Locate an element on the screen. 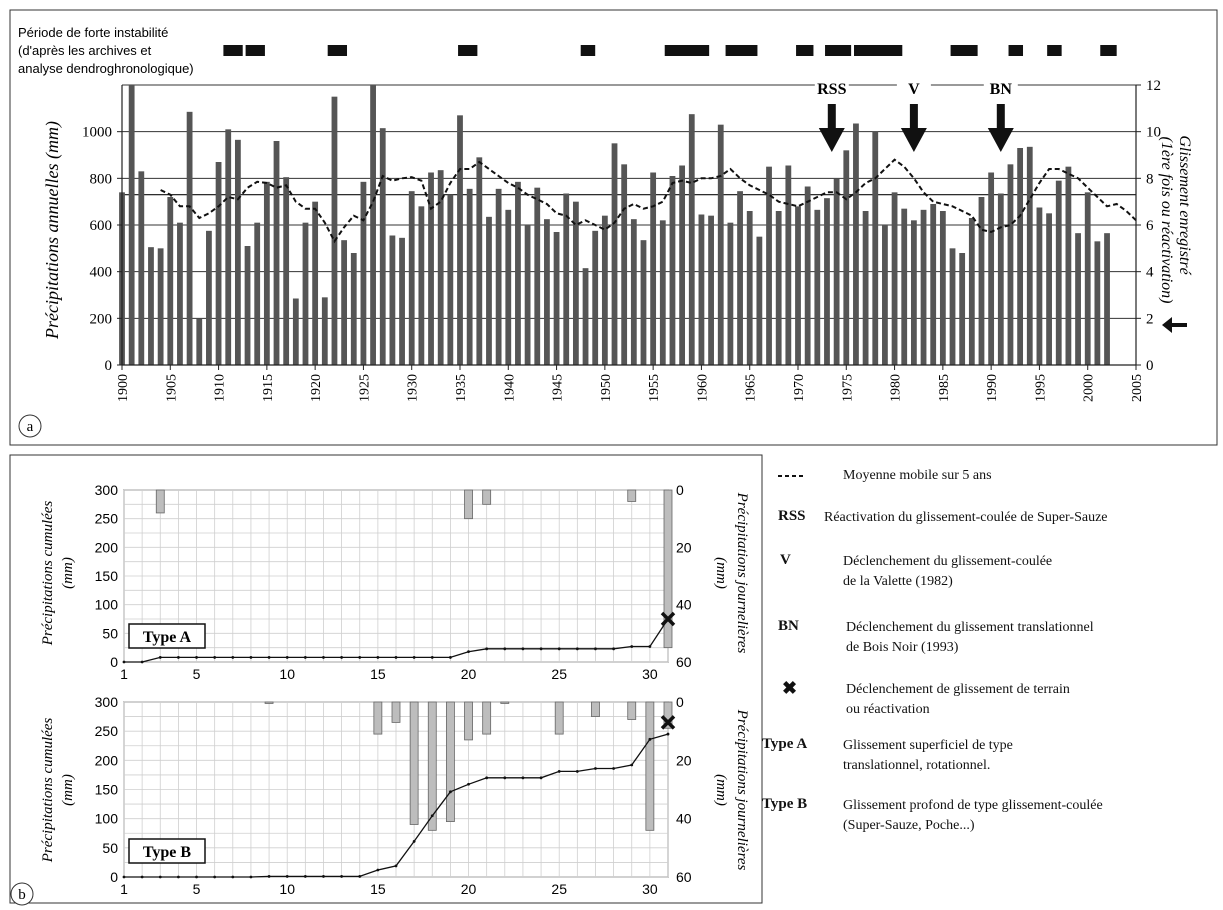 This screenshot has width=1223, height=910. annual-x-tick-label: 1940 is located at coordinates (509, 388).